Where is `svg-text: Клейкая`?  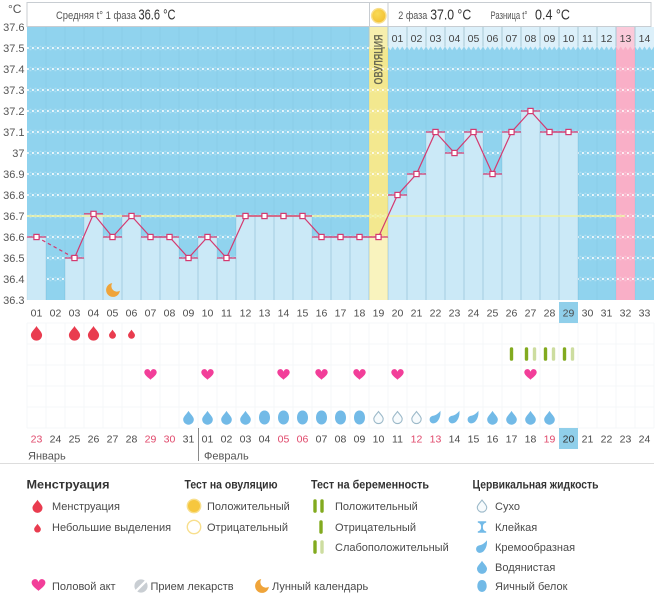
svg-text: Клейкая is located at coordinates (516, 528).